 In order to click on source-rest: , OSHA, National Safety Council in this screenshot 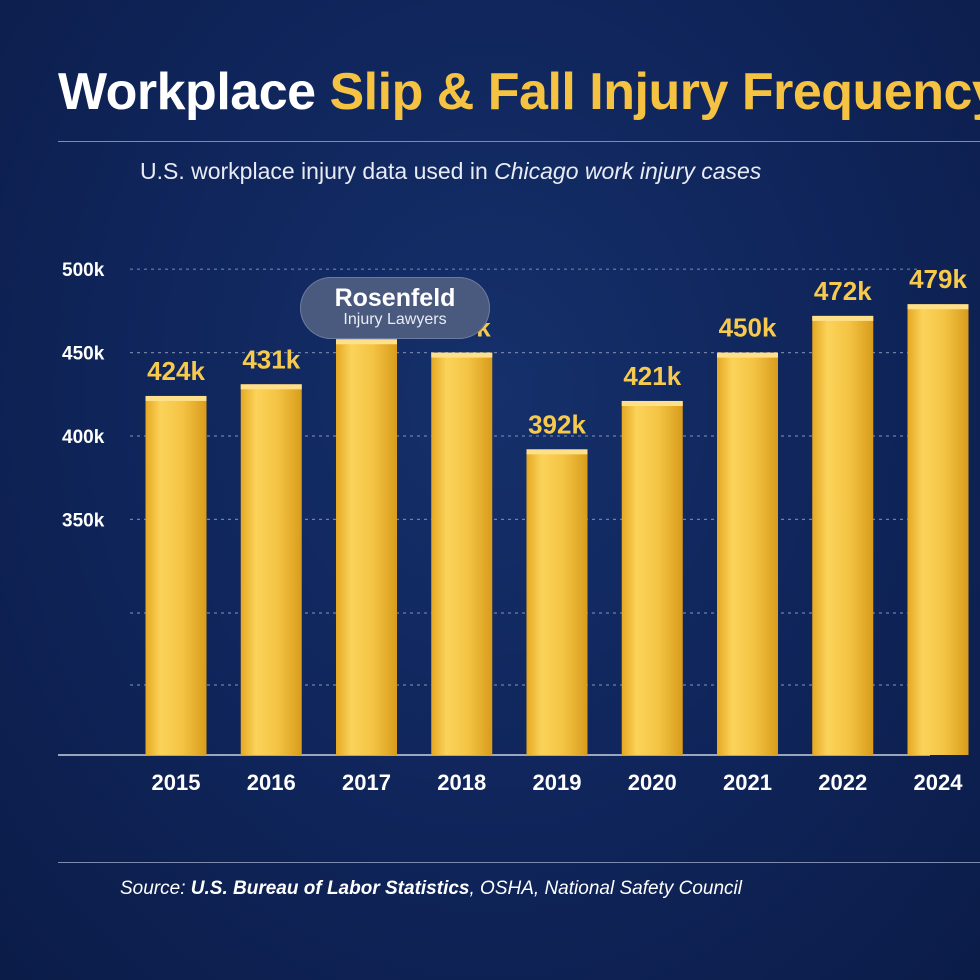, I will do `click(605, 888)`.